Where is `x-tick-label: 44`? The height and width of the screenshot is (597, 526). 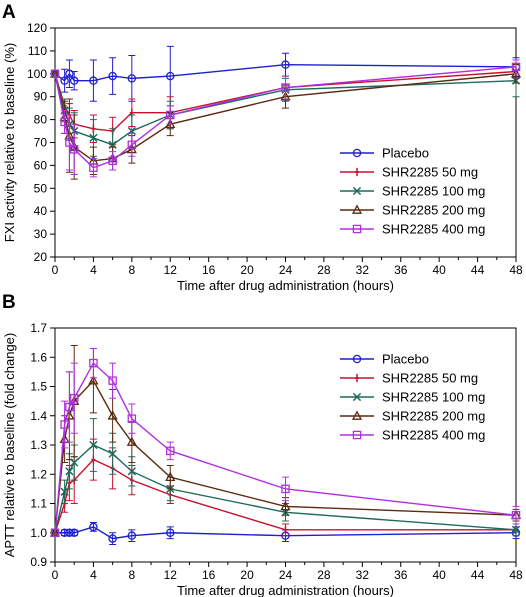
x-tick-label: 44 is located at coordinates (478, 575).